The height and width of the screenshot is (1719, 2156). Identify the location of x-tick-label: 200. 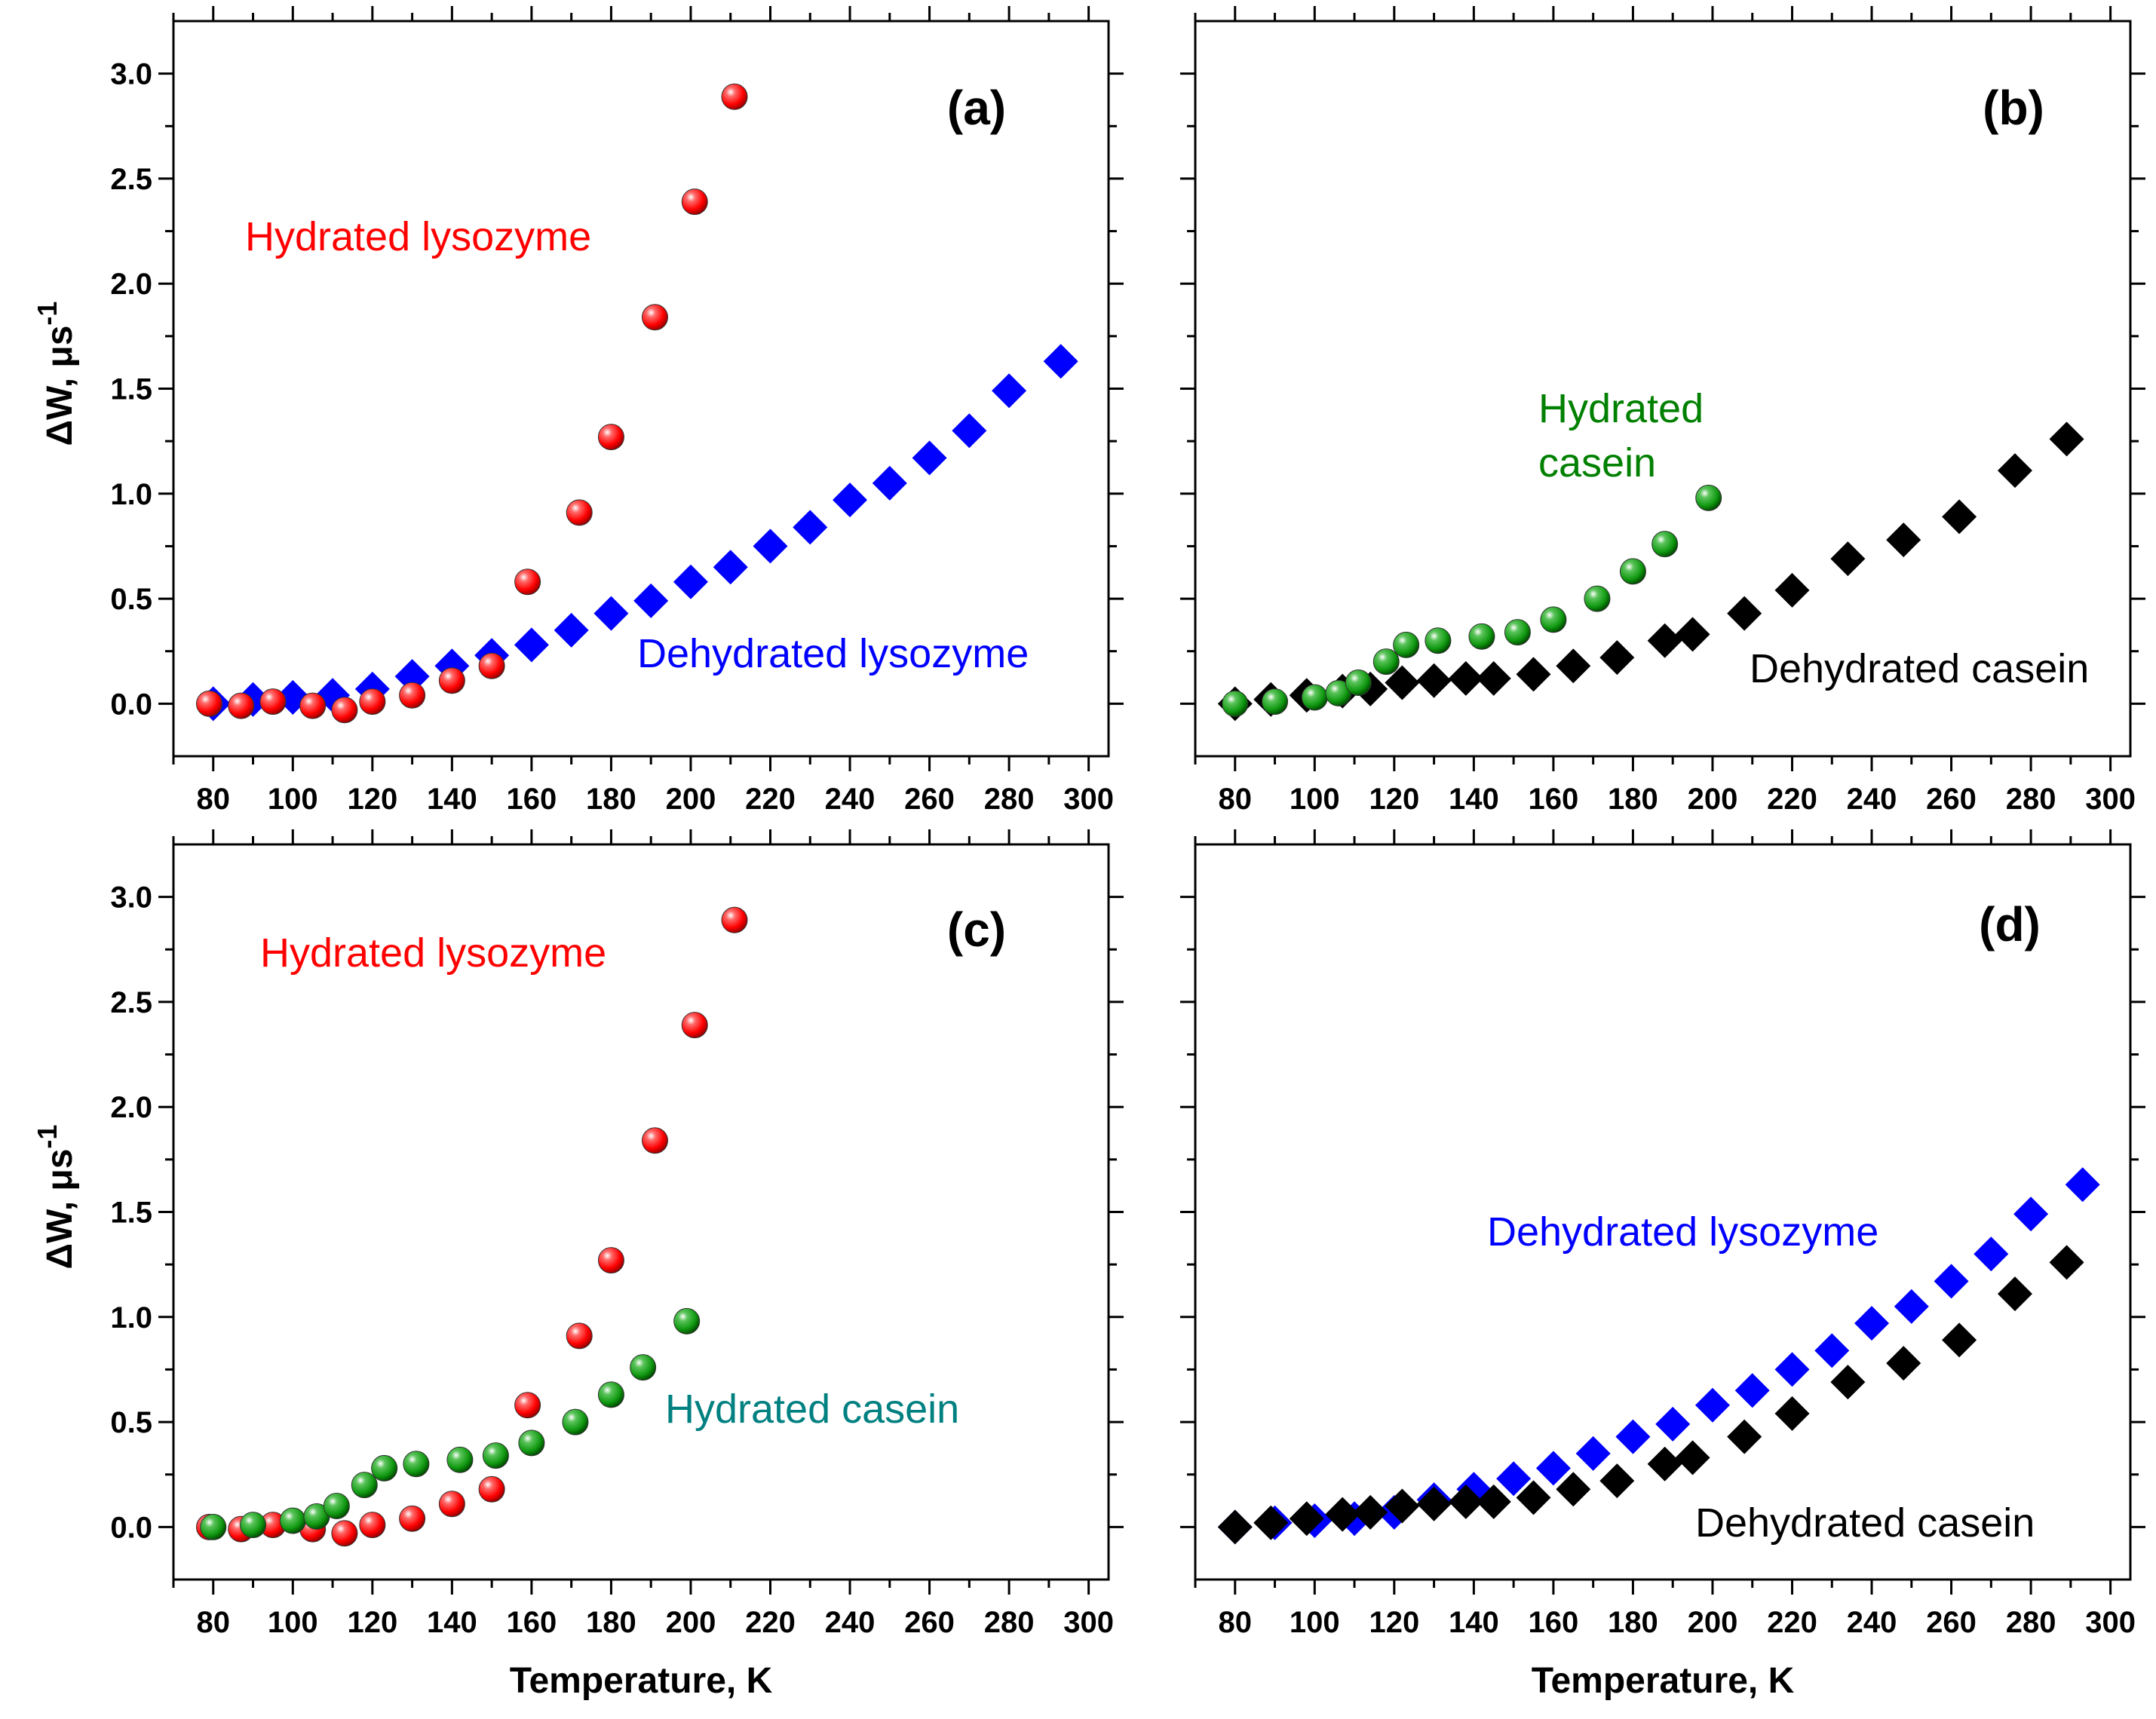
(691, 1622).